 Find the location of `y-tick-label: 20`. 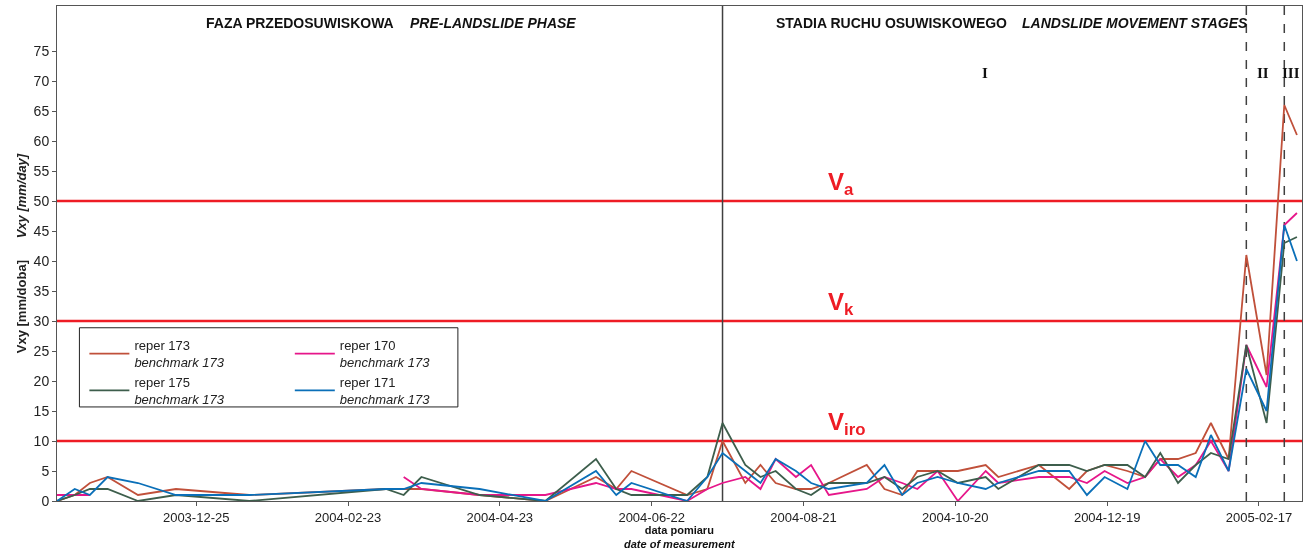

y-tick-label: 20 is located at coordinates (41, 380).